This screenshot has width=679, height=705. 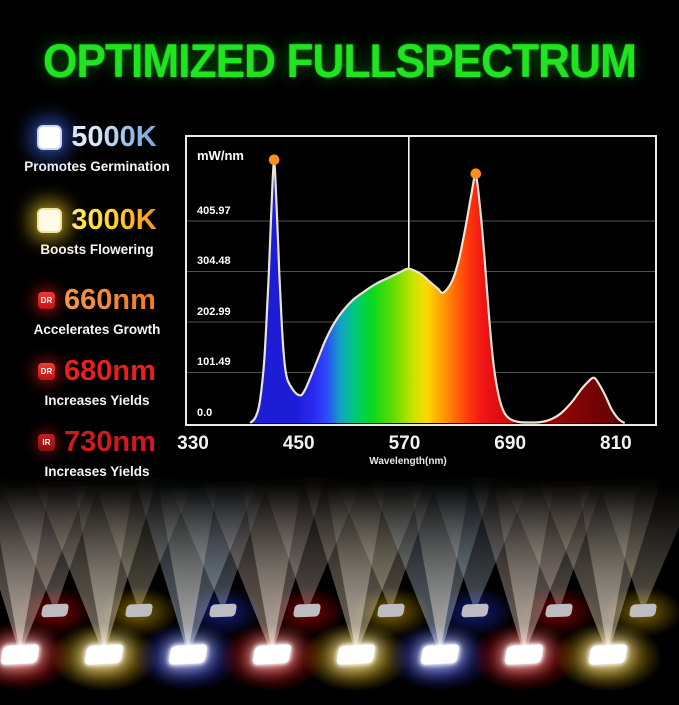 I want to click on legend-item-5000k: 5000K Promotes Germination, so click(x=97, y=148).